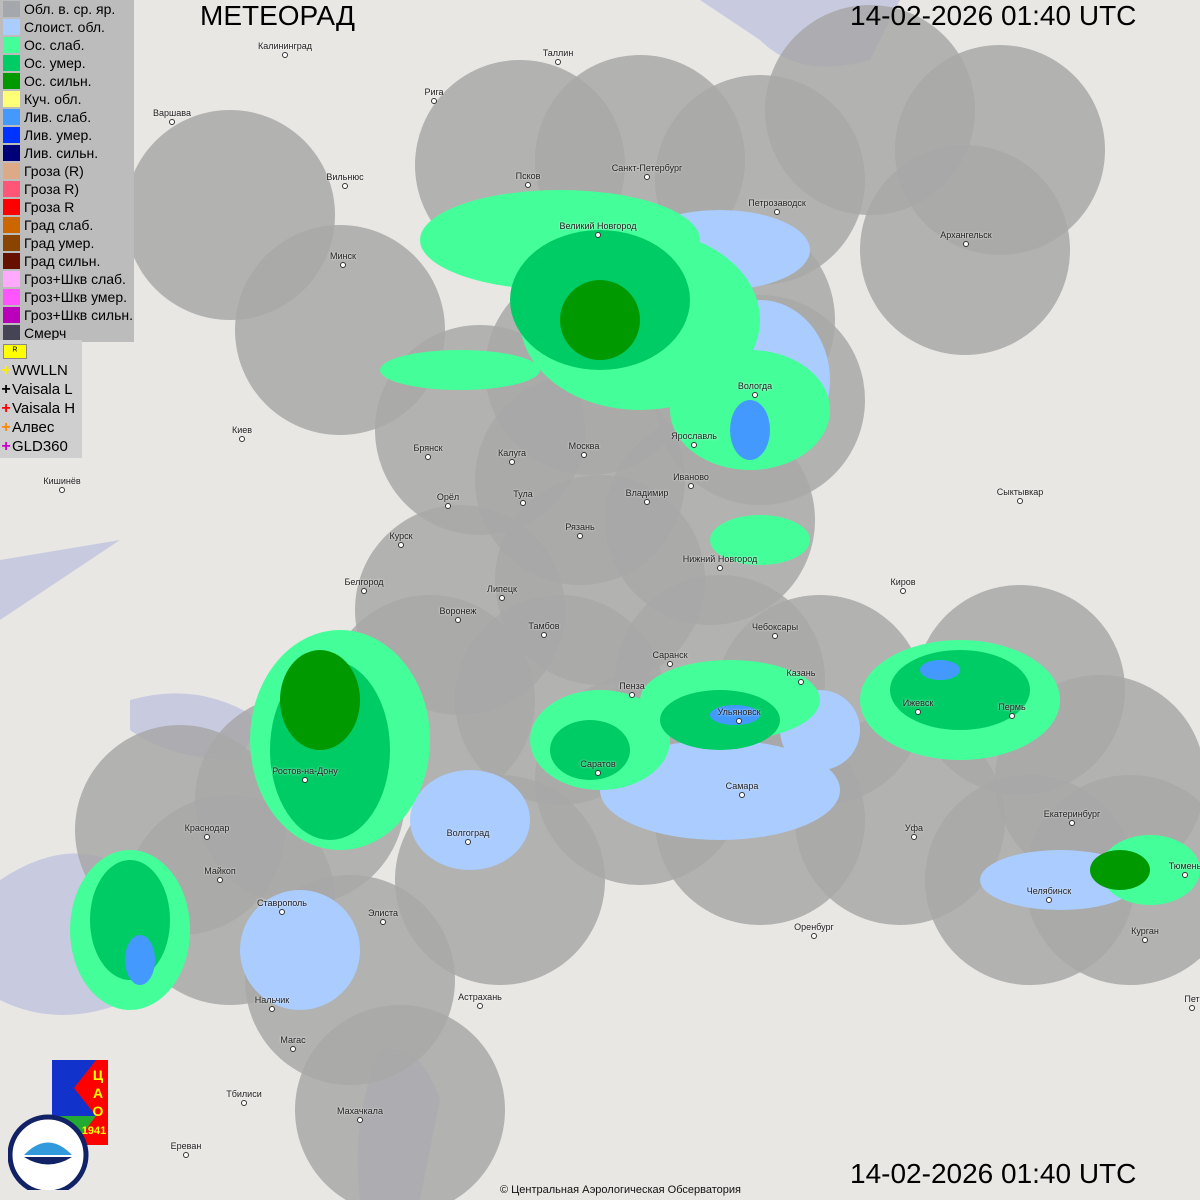 Image resolution: width=1200 pixels, height=1200 pixels. What do you see at coordinates (647, 493) in the screenshot?
I see `city-label: Владимир` at bounding box center [647, 493].